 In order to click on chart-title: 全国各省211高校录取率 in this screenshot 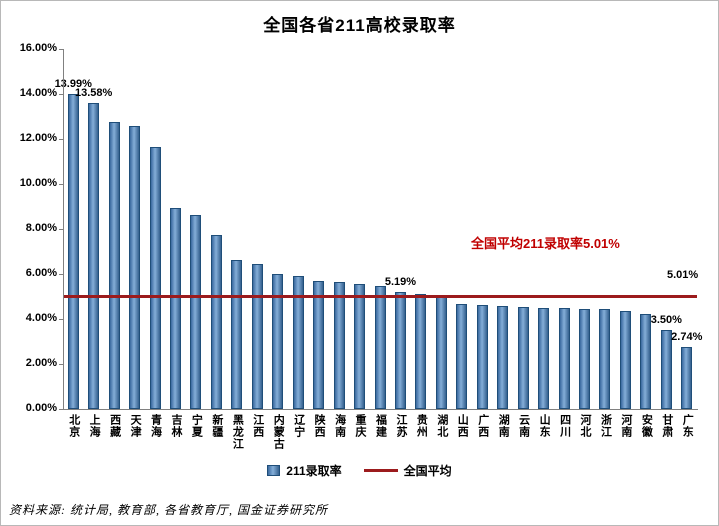, I will do `click(359, 25)`.